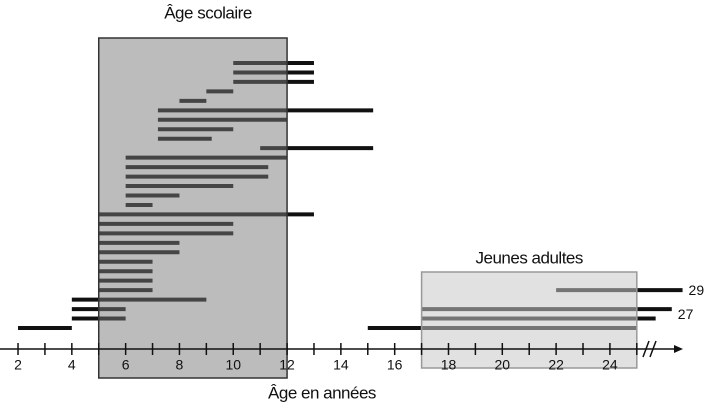  Describe the element at coordinates (18, 365) in the screenshot. I see `x-tick-label: 2` at that location.